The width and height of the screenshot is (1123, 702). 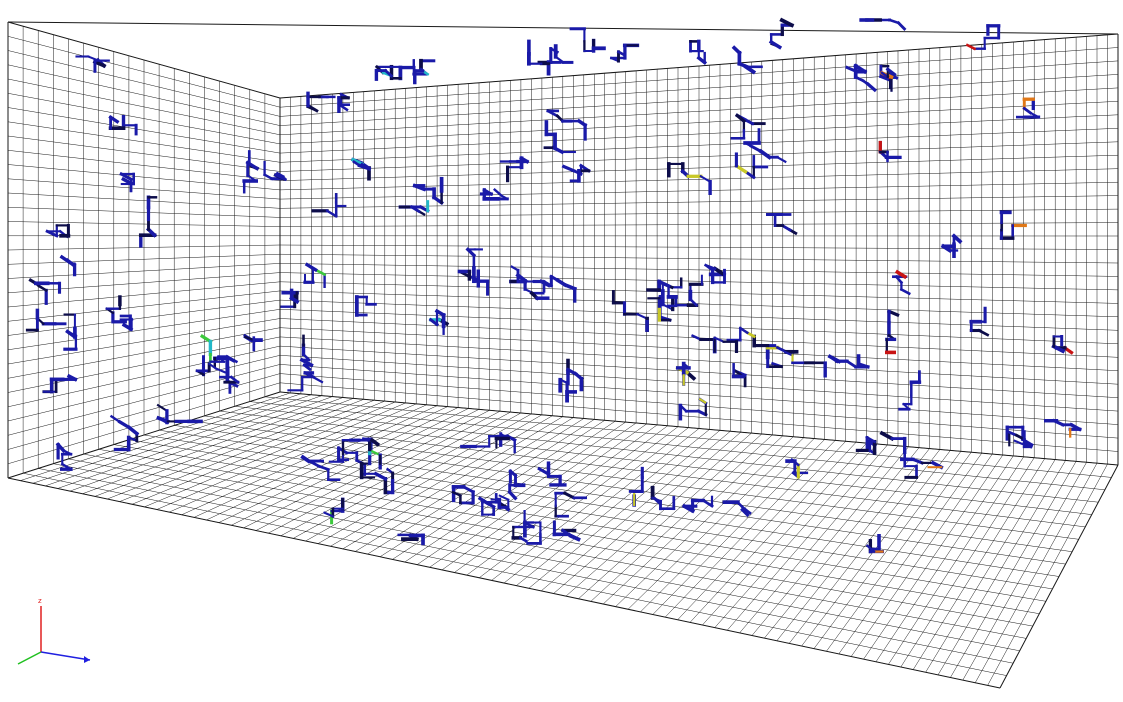 What do you see at coordinates (29, 658) in the screenshot?
I see `y-axis-line` at bounding box center [29, 658].